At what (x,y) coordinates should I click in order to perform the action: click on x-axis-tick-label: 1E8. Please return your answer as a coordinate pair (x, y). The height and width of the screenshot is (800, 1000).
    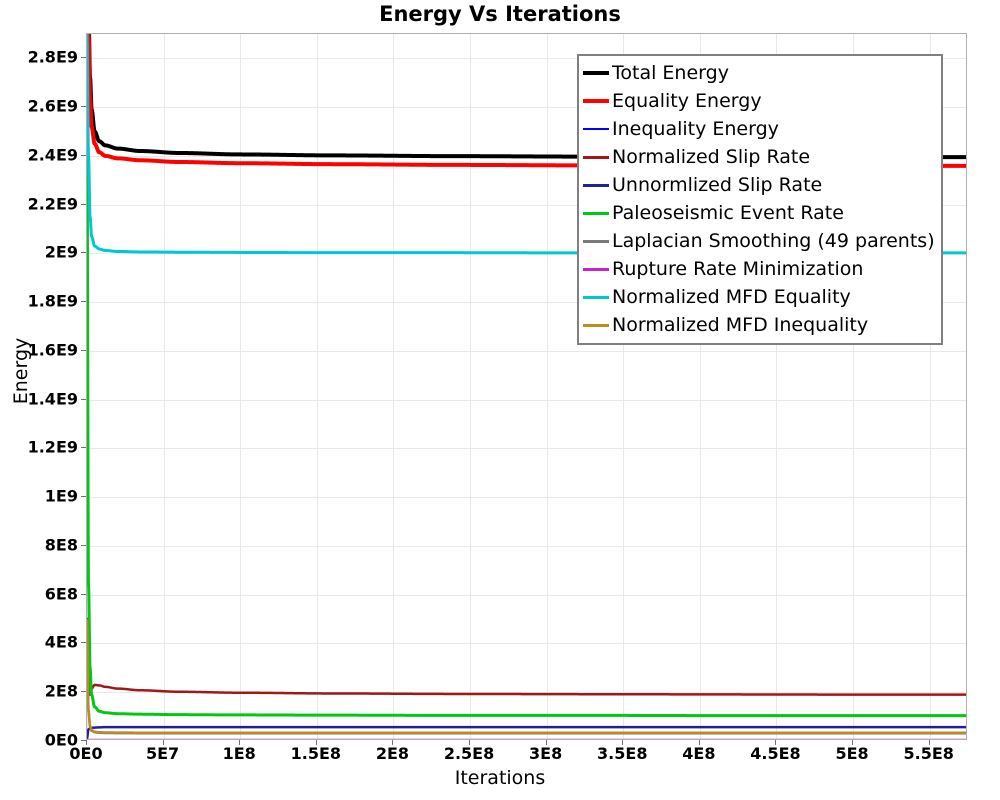
    Looking at the image, I should click on (239, 753).